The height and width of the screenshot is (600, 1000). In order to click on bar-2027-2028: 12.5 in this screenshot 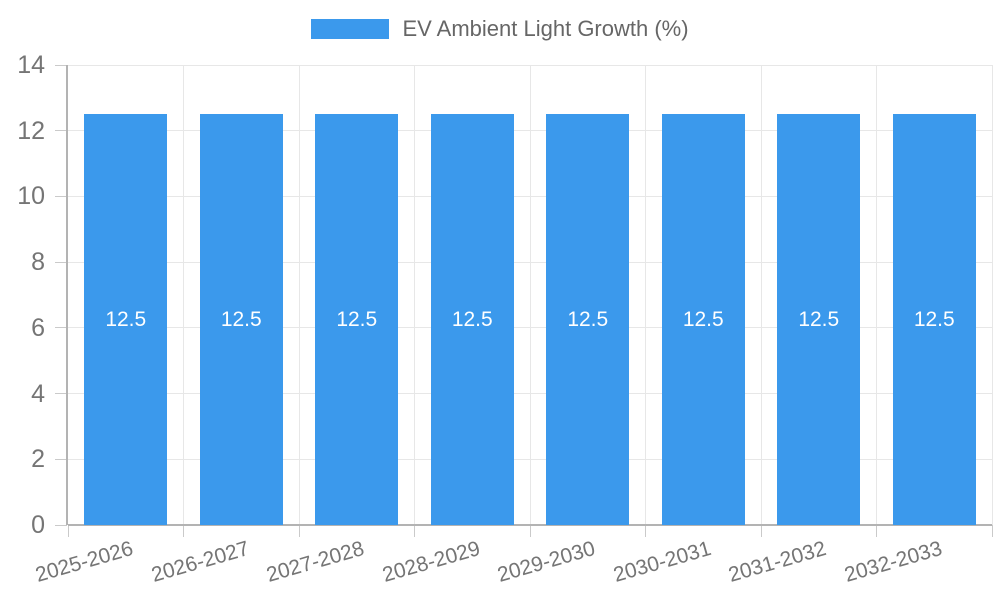, I will do `click(357, 319)`.